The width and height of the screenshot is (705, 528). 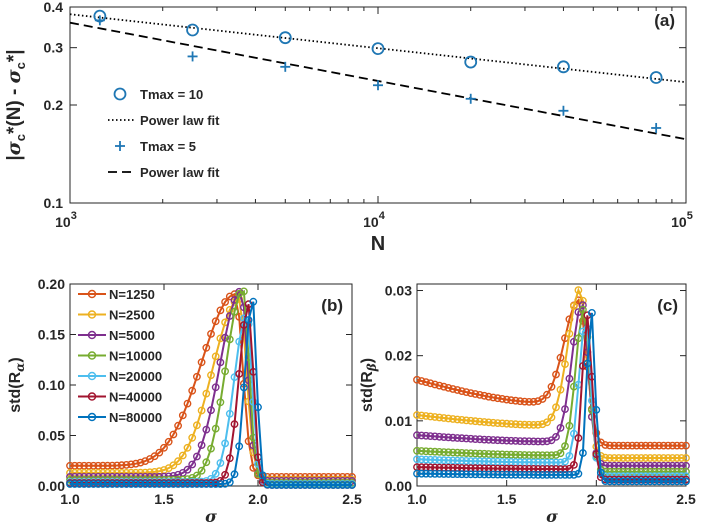 I want to click on panel-a-y-tick-label: 0.1, so click(x=54, y=203).